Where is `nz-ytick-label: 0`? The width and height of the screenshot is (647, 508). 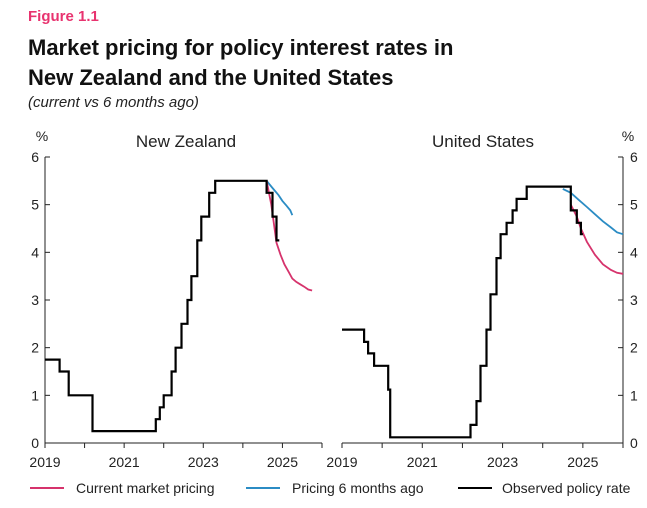 nz-ytick-label: 0 is located at coordinates (35, 443).